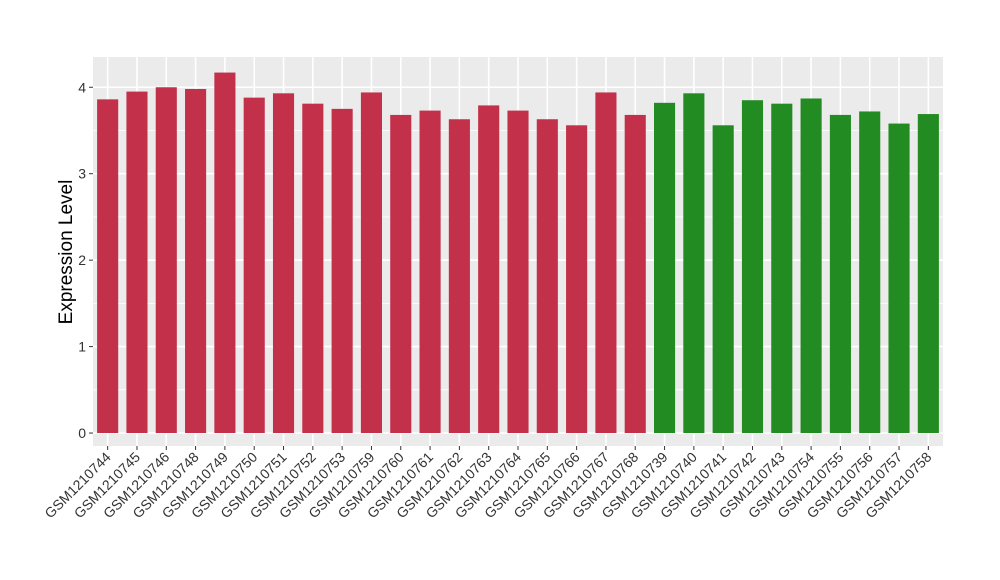 The image size is (1000, 580). I want to click on y-axis-title: Expression Level, so click(66, 252).